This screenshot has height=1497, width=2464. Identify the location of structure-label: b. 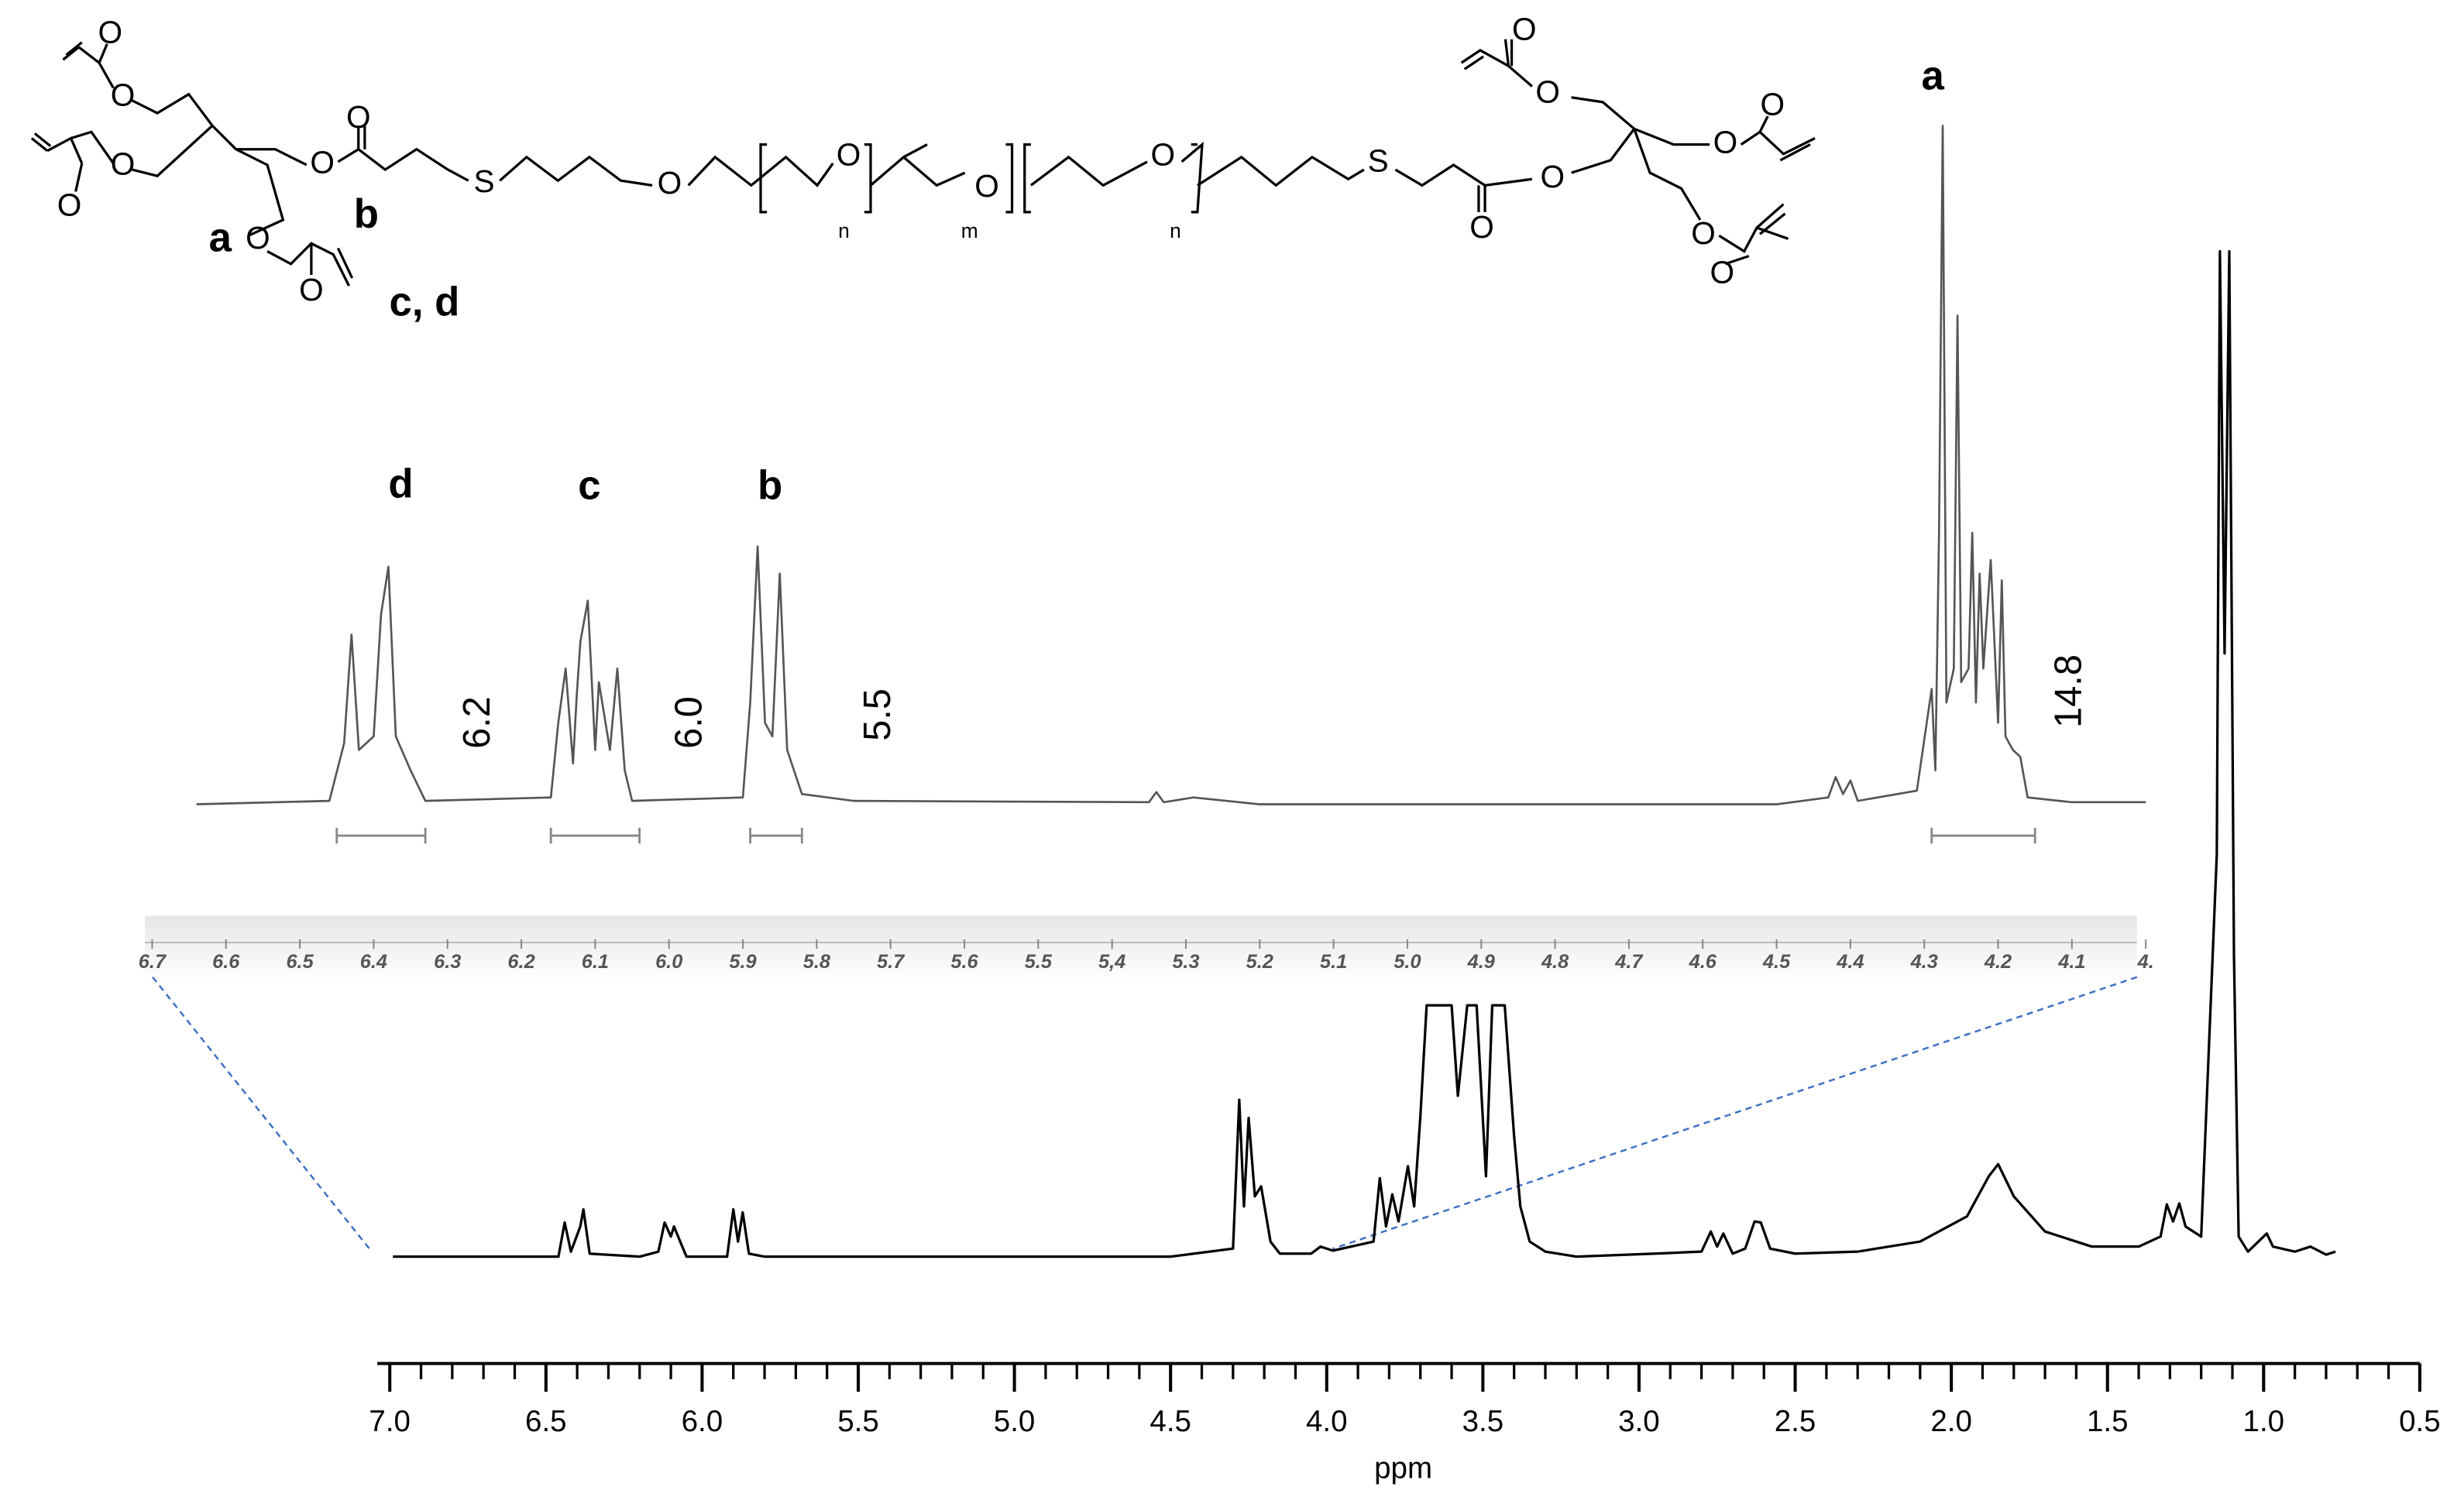
(366, 214).